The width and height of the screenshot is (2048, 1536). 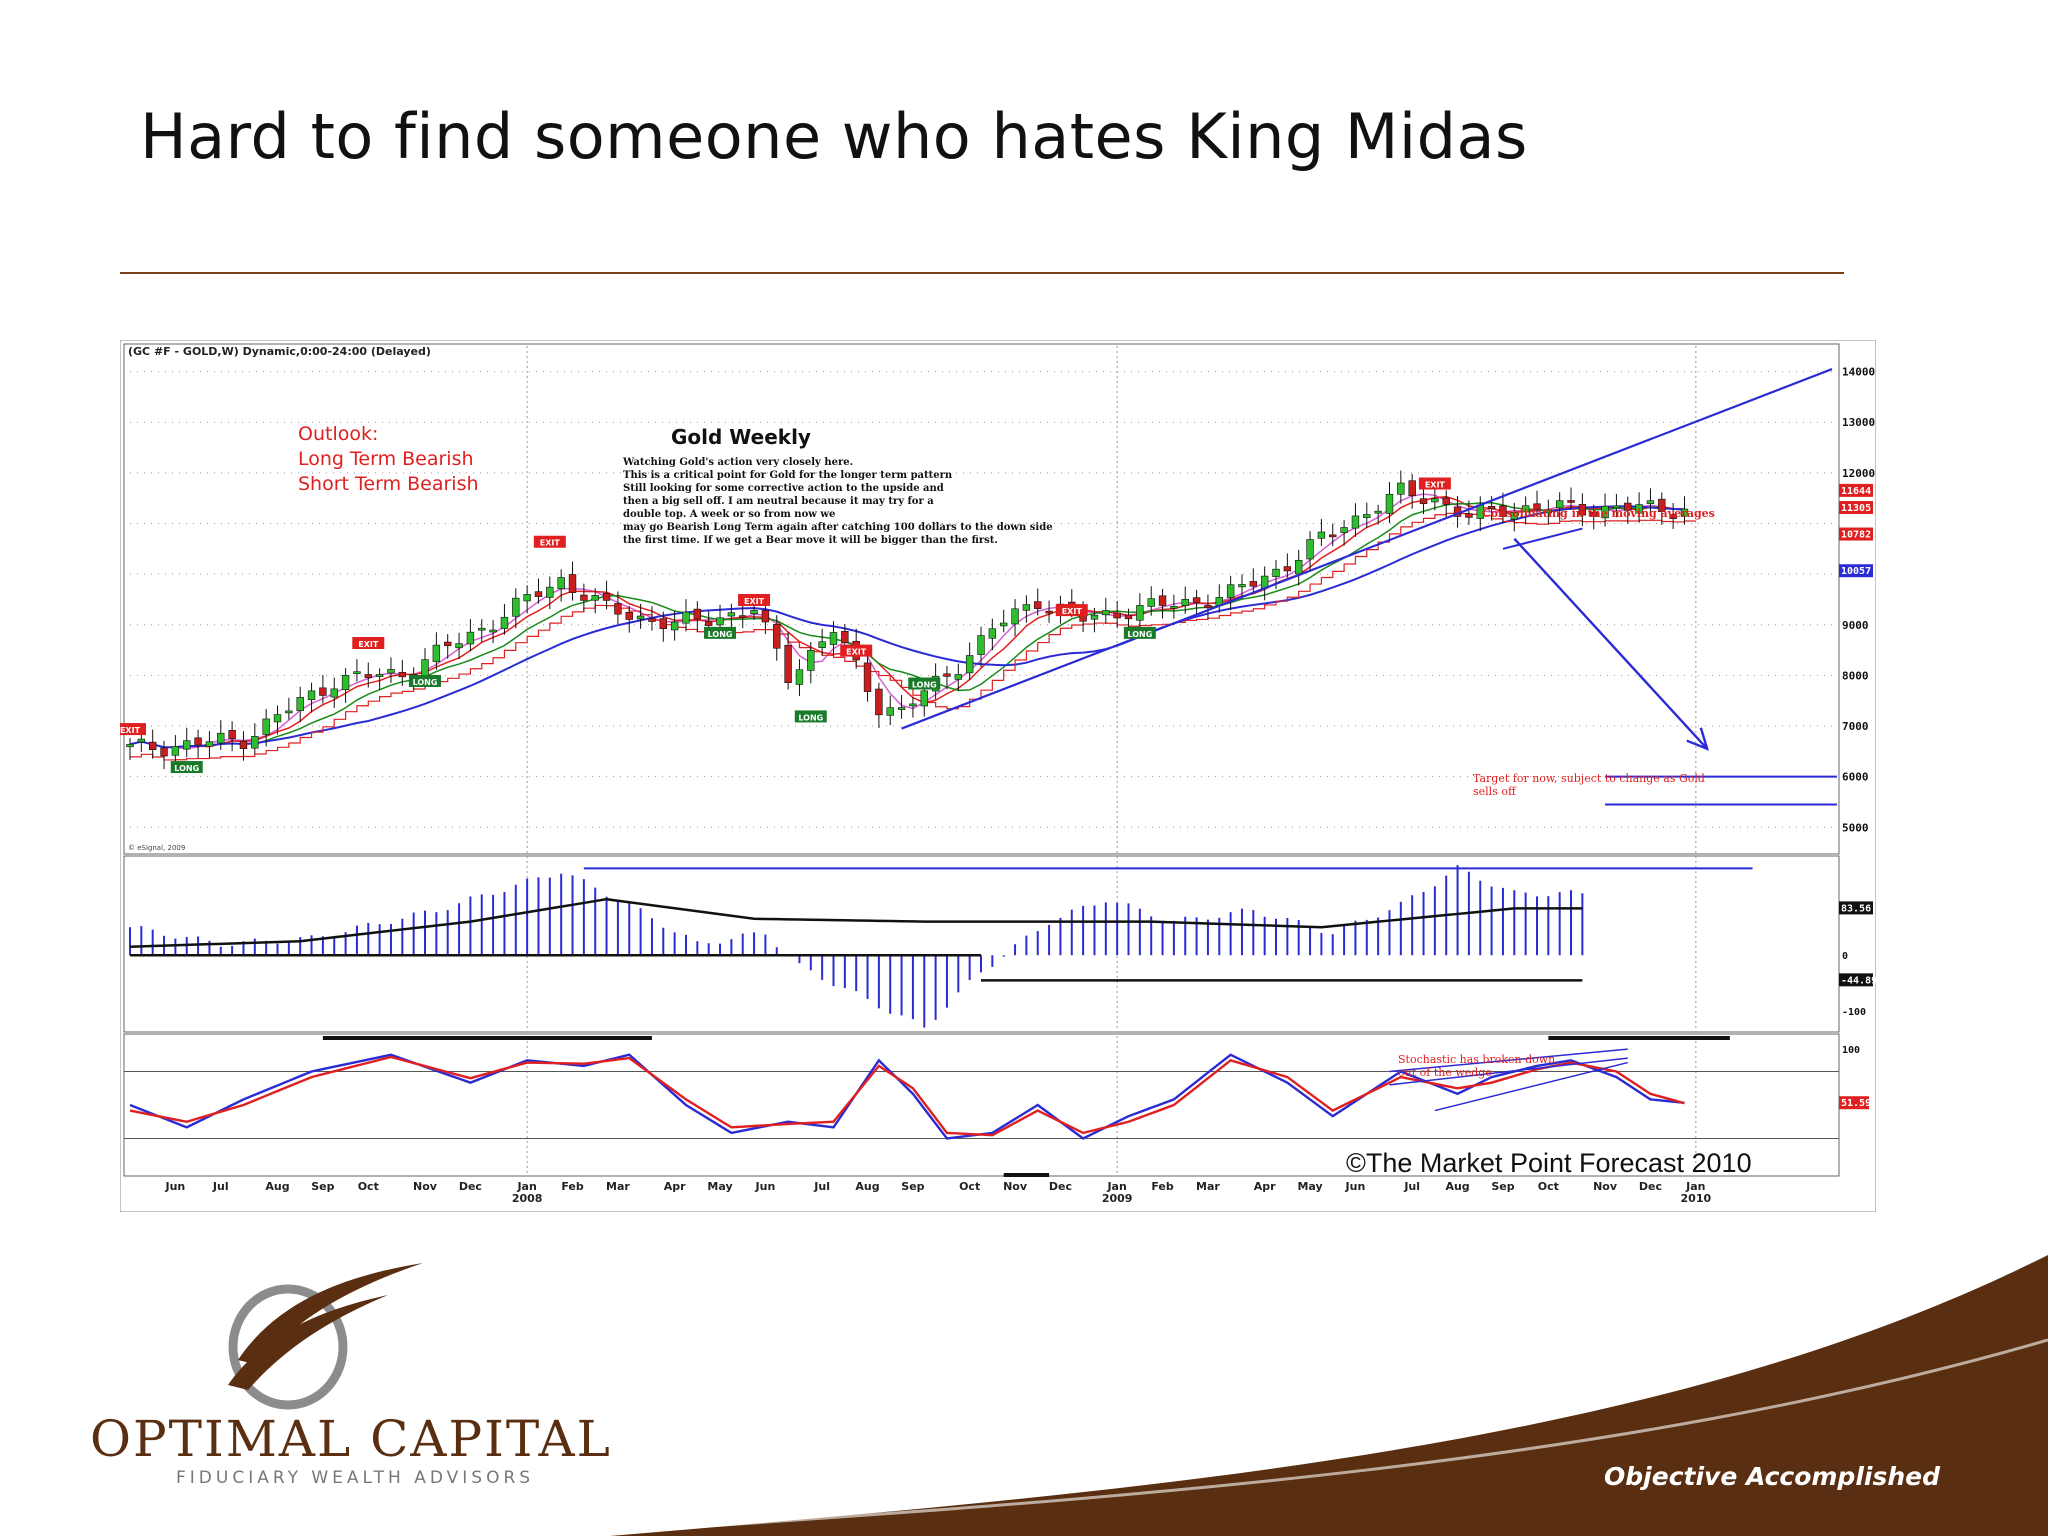 I want to click on price-tag-label: 11305, so click(x=1856, y=508).